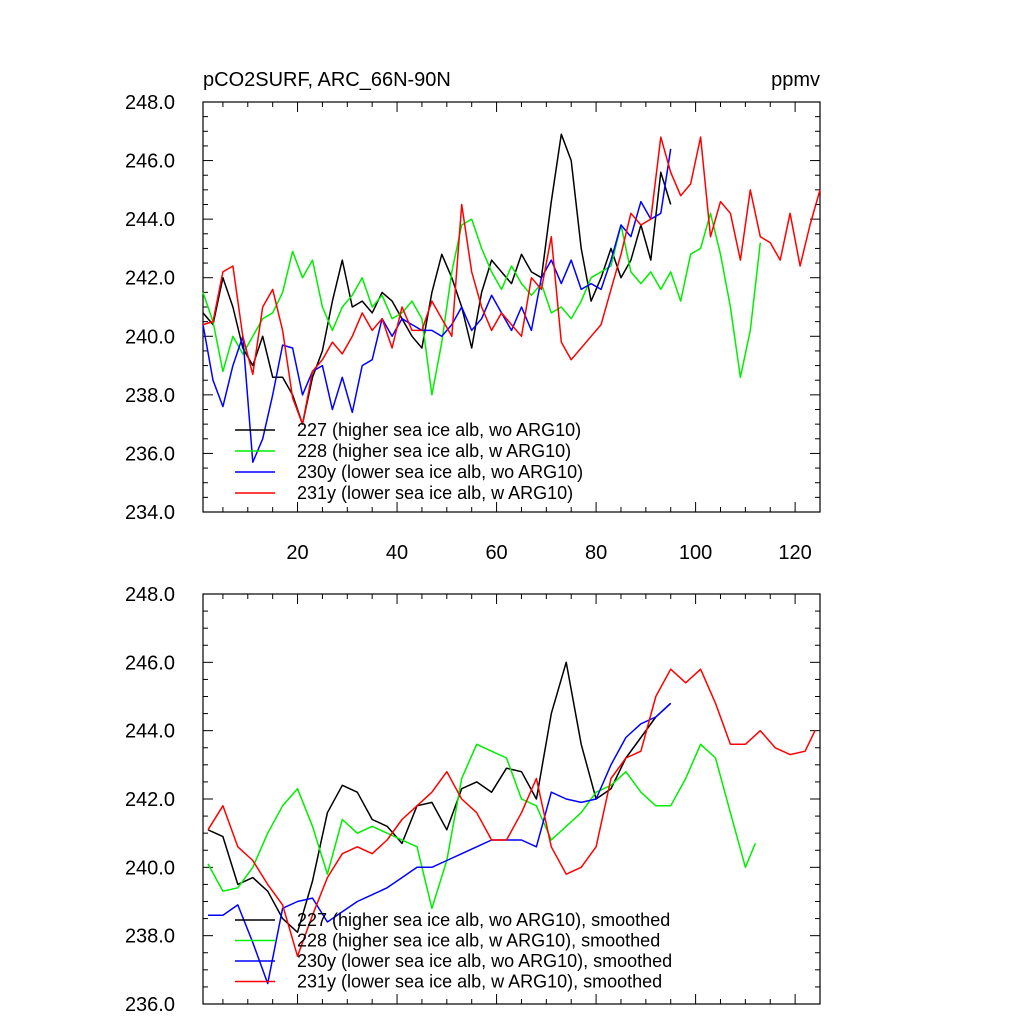  Describe the element at coordinates (596, 553) in the screenshot. I see `x-tick-label: 80` at that location.